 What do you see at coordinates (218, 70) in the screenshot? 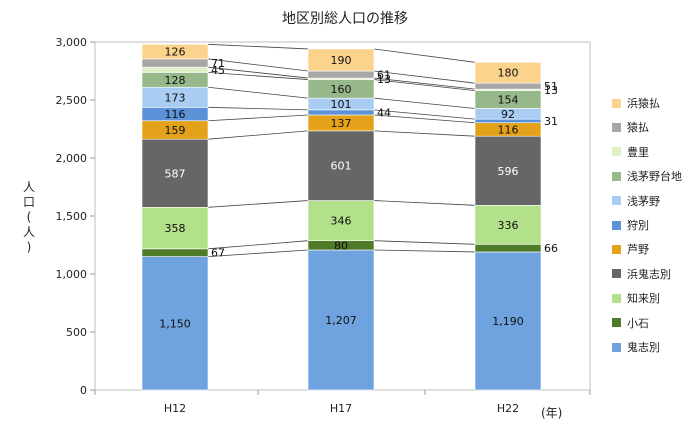
I see `data-label: 45` at bounding box center [218, 70].